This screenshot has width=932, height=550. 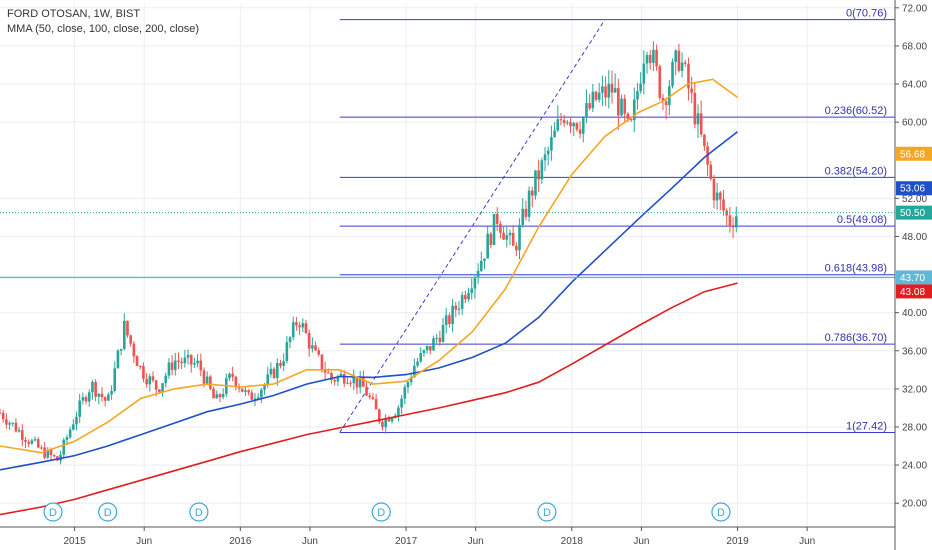 What do you see at coordinates (737, 541) in the screenshot?
I see `time-tick-label: 2019` at bounding box center [737, 541].